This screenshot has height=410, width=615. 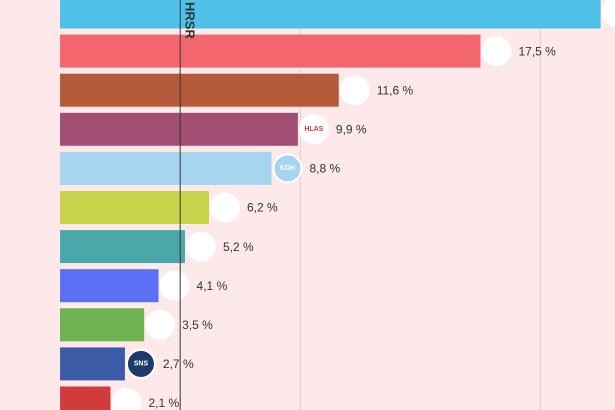 What do you see at coordinates (178, 364) in the screenshot?
I see `value-label: 2,7 %` at bounding box center [178, 364].